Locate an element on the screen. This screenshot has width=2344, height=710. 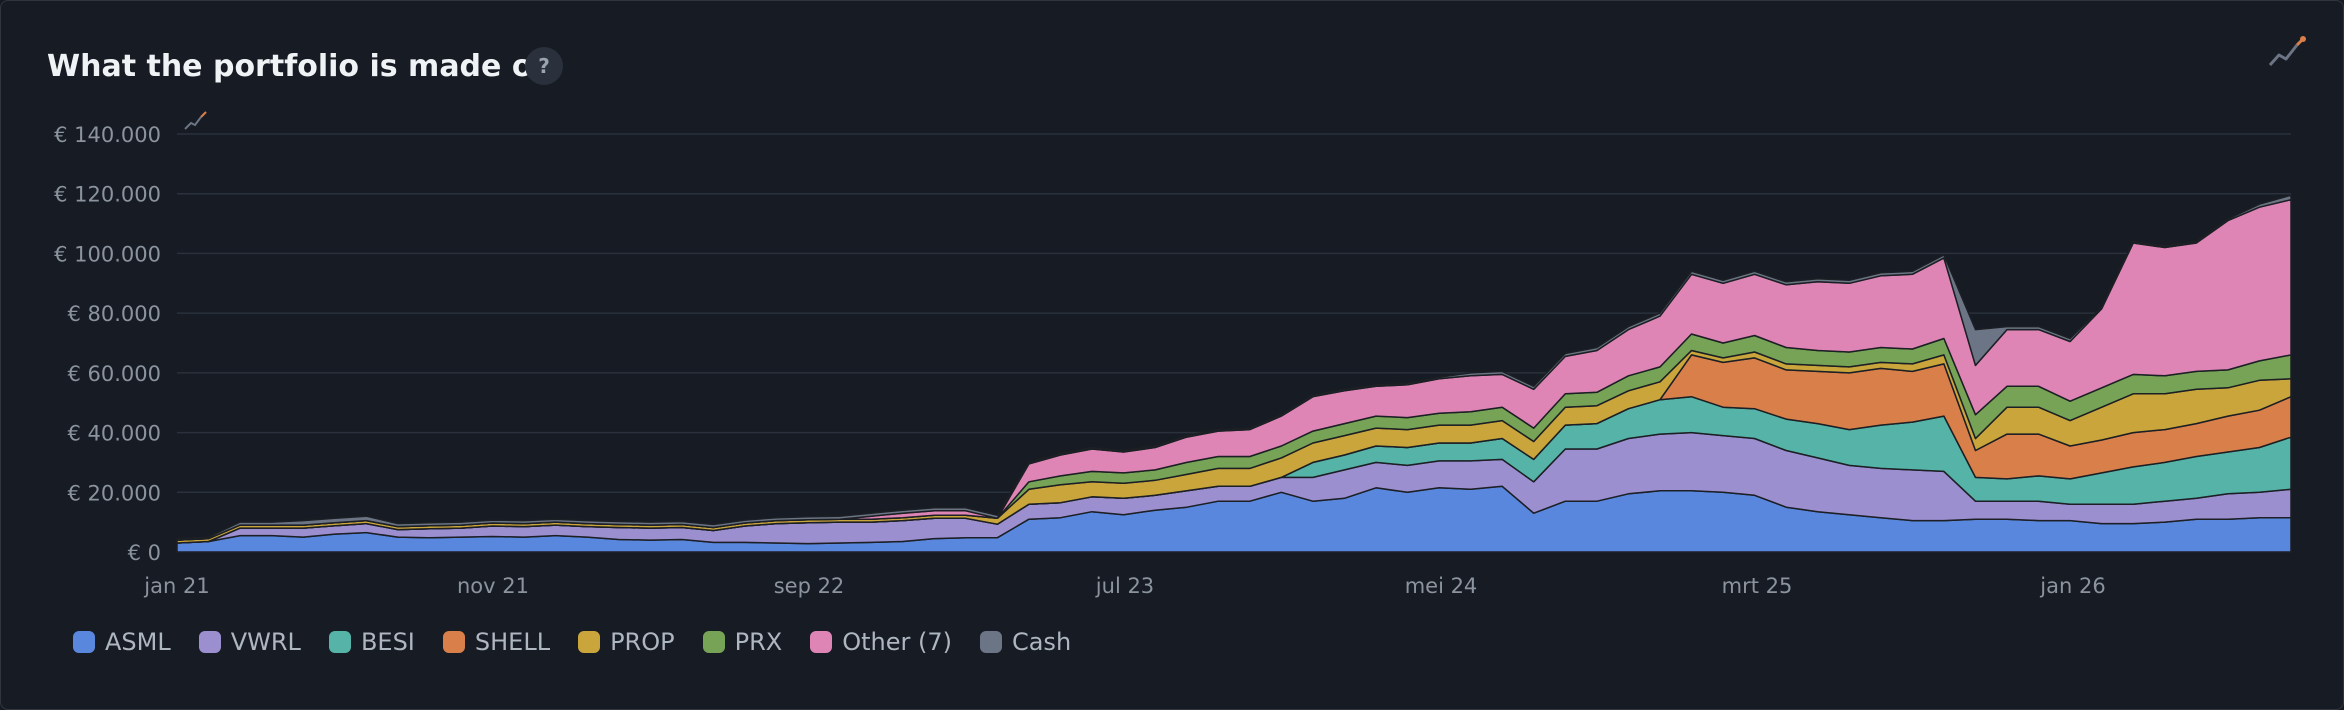
x-tick-label: jan 26 is located at coordinates (2072, 586).